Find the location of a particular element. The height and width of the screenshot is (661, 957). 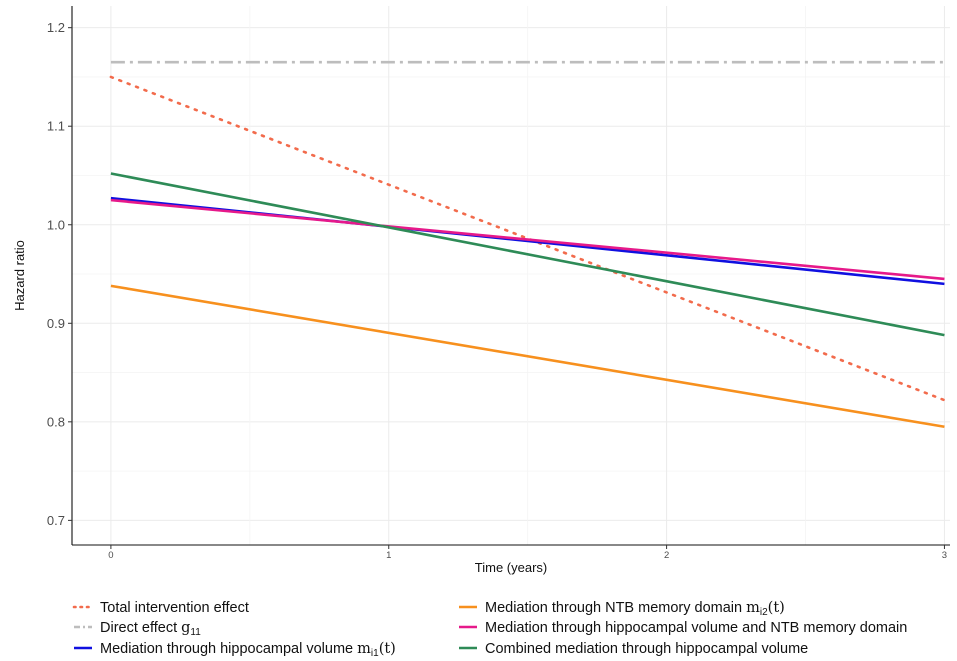

x-tick-label: 0 is located at coordinates (110, 555).